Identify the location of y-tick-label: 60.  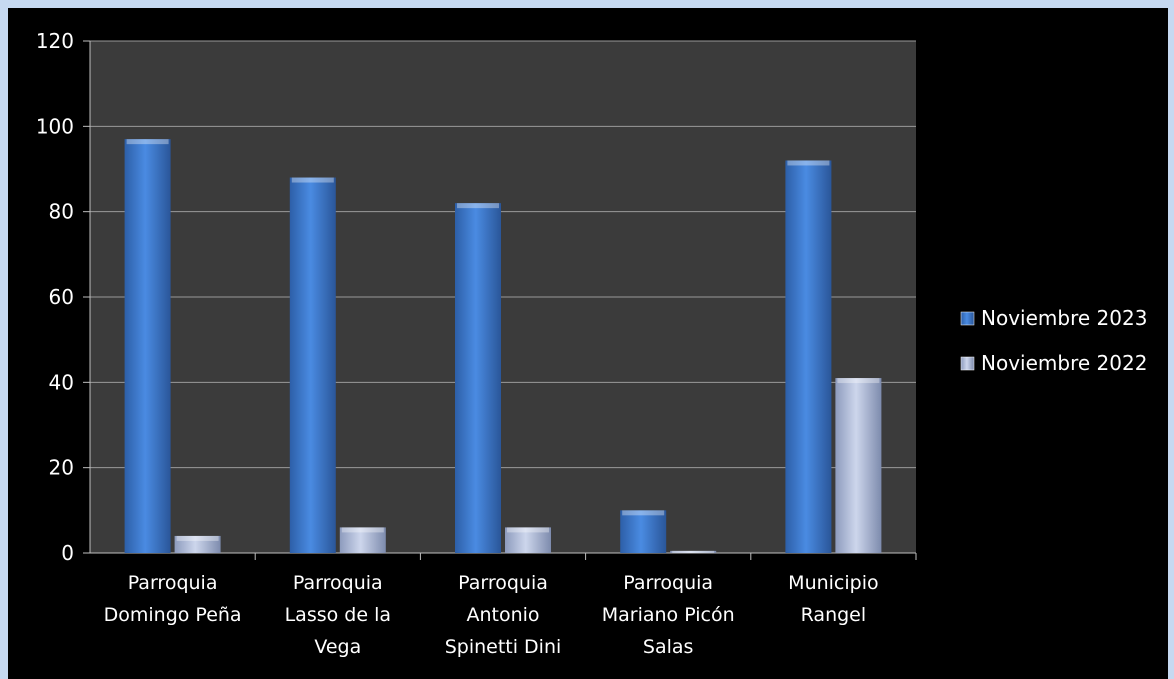
(61, 297).